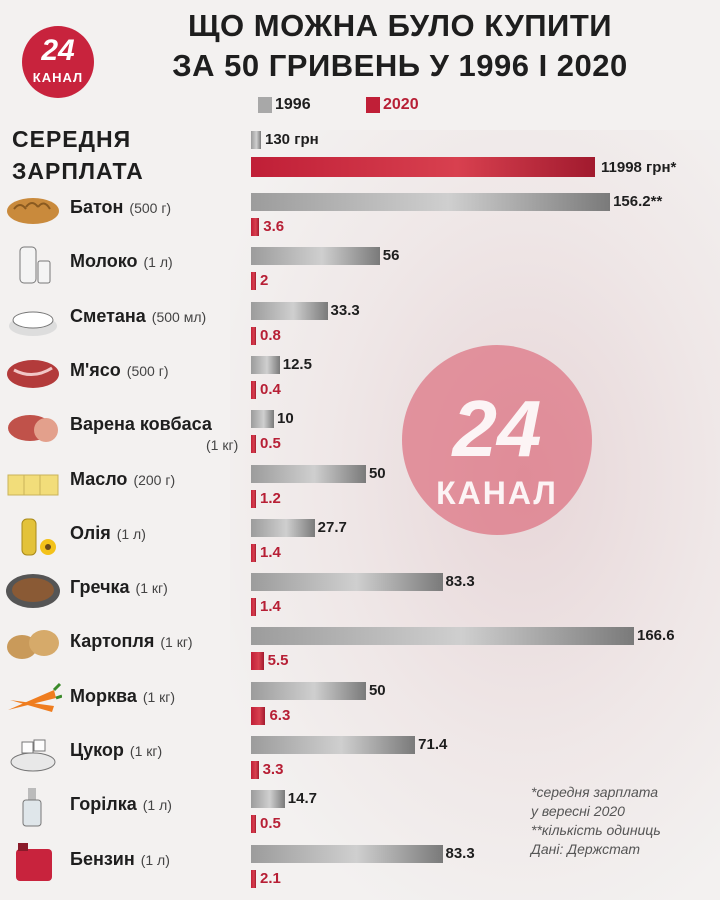  I want to click on potato-icon, so click(33, 644).